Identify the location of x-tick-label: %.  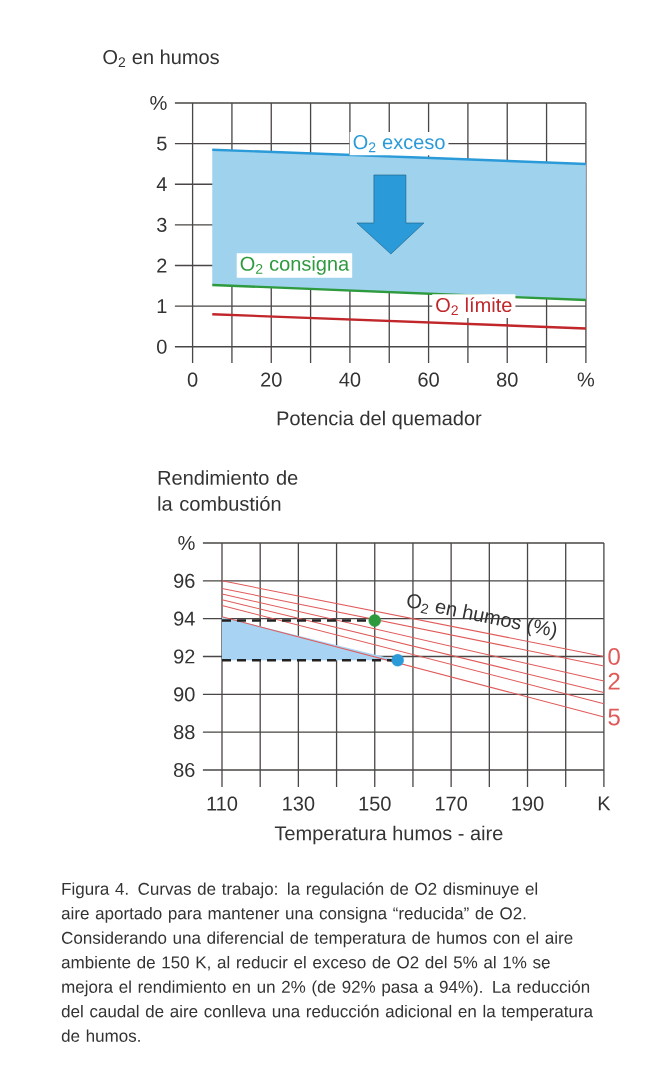
(586, 379).